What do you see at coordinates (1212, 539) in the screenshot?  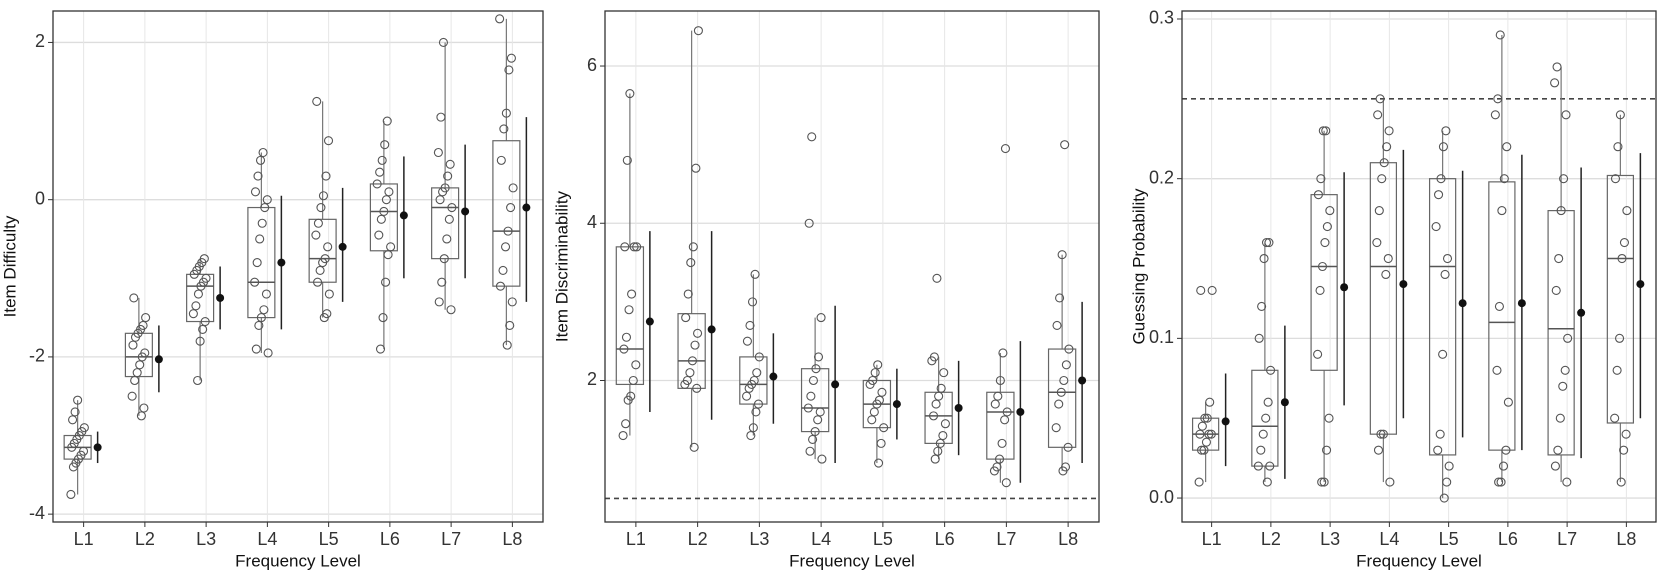 I see `x-tick-label: L1` at bounding box center [1212, 539].